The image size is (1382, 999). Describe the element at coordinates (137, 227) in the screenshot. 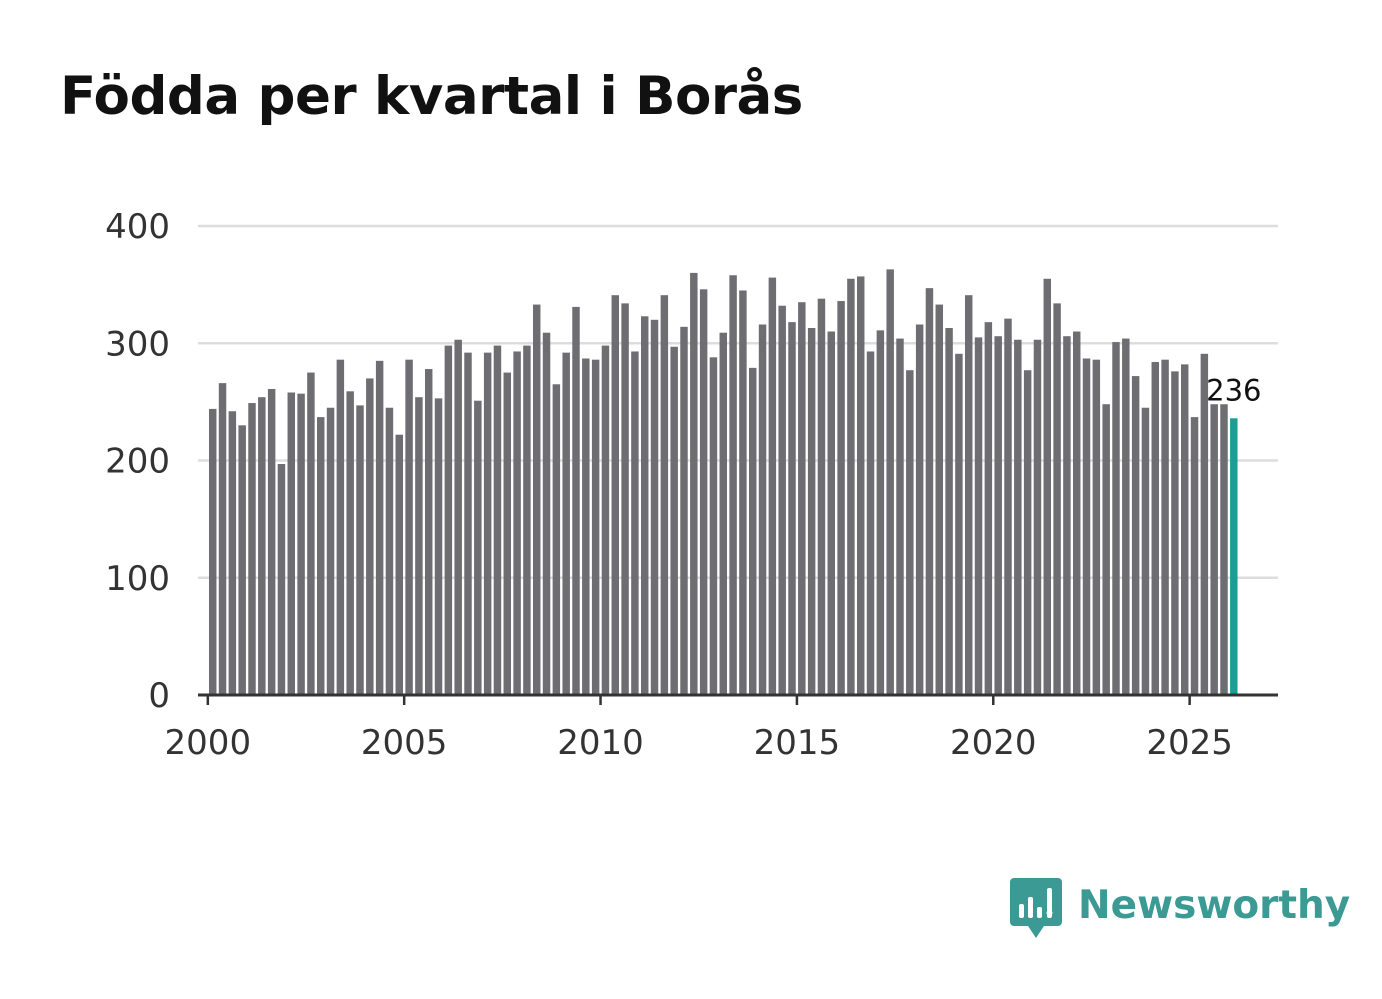

I see `y-tick-label: 400` at that location.